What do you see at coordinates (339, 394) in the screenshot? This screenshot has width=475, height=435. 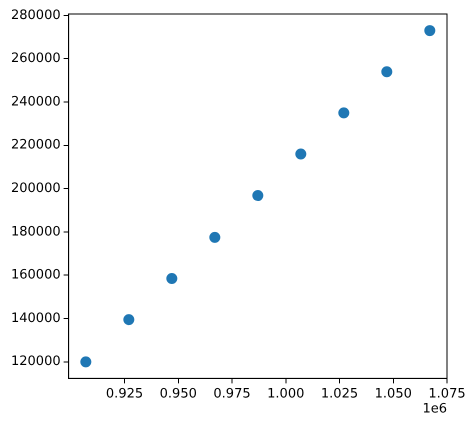 I see `x-tick-label: 1.025` at bounding box center [339, 394].